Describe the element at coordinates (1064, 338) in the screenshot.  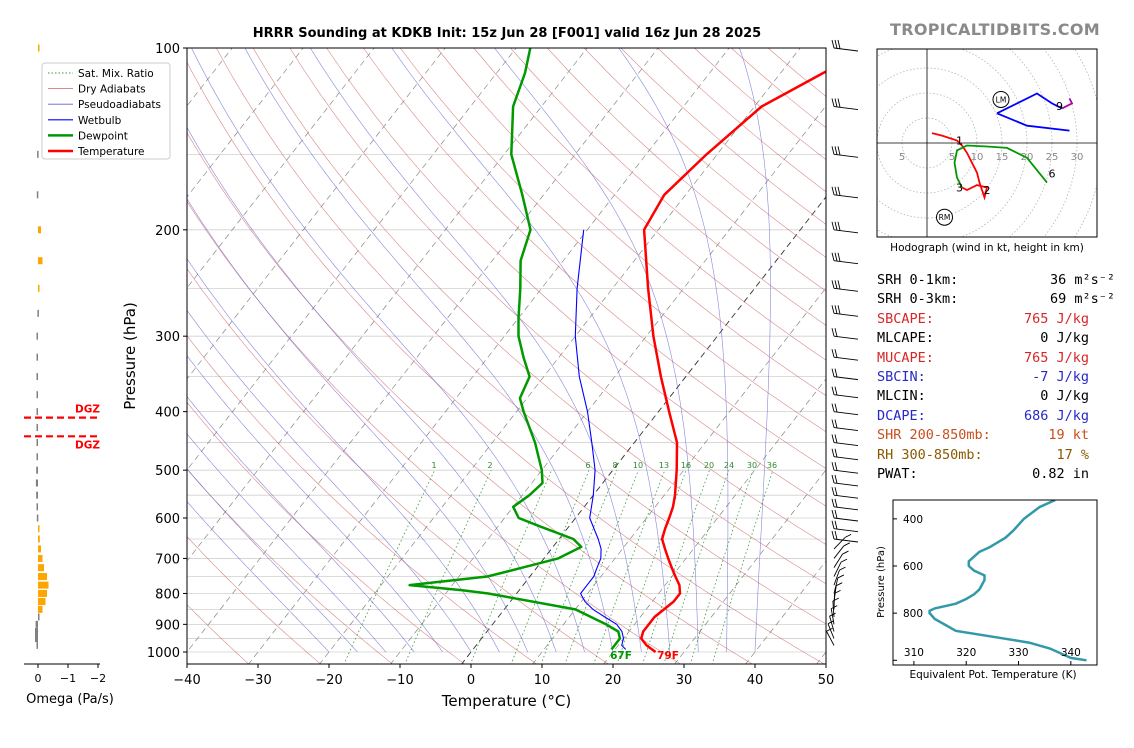
I see `param-value: 0 J/kg` at that location.